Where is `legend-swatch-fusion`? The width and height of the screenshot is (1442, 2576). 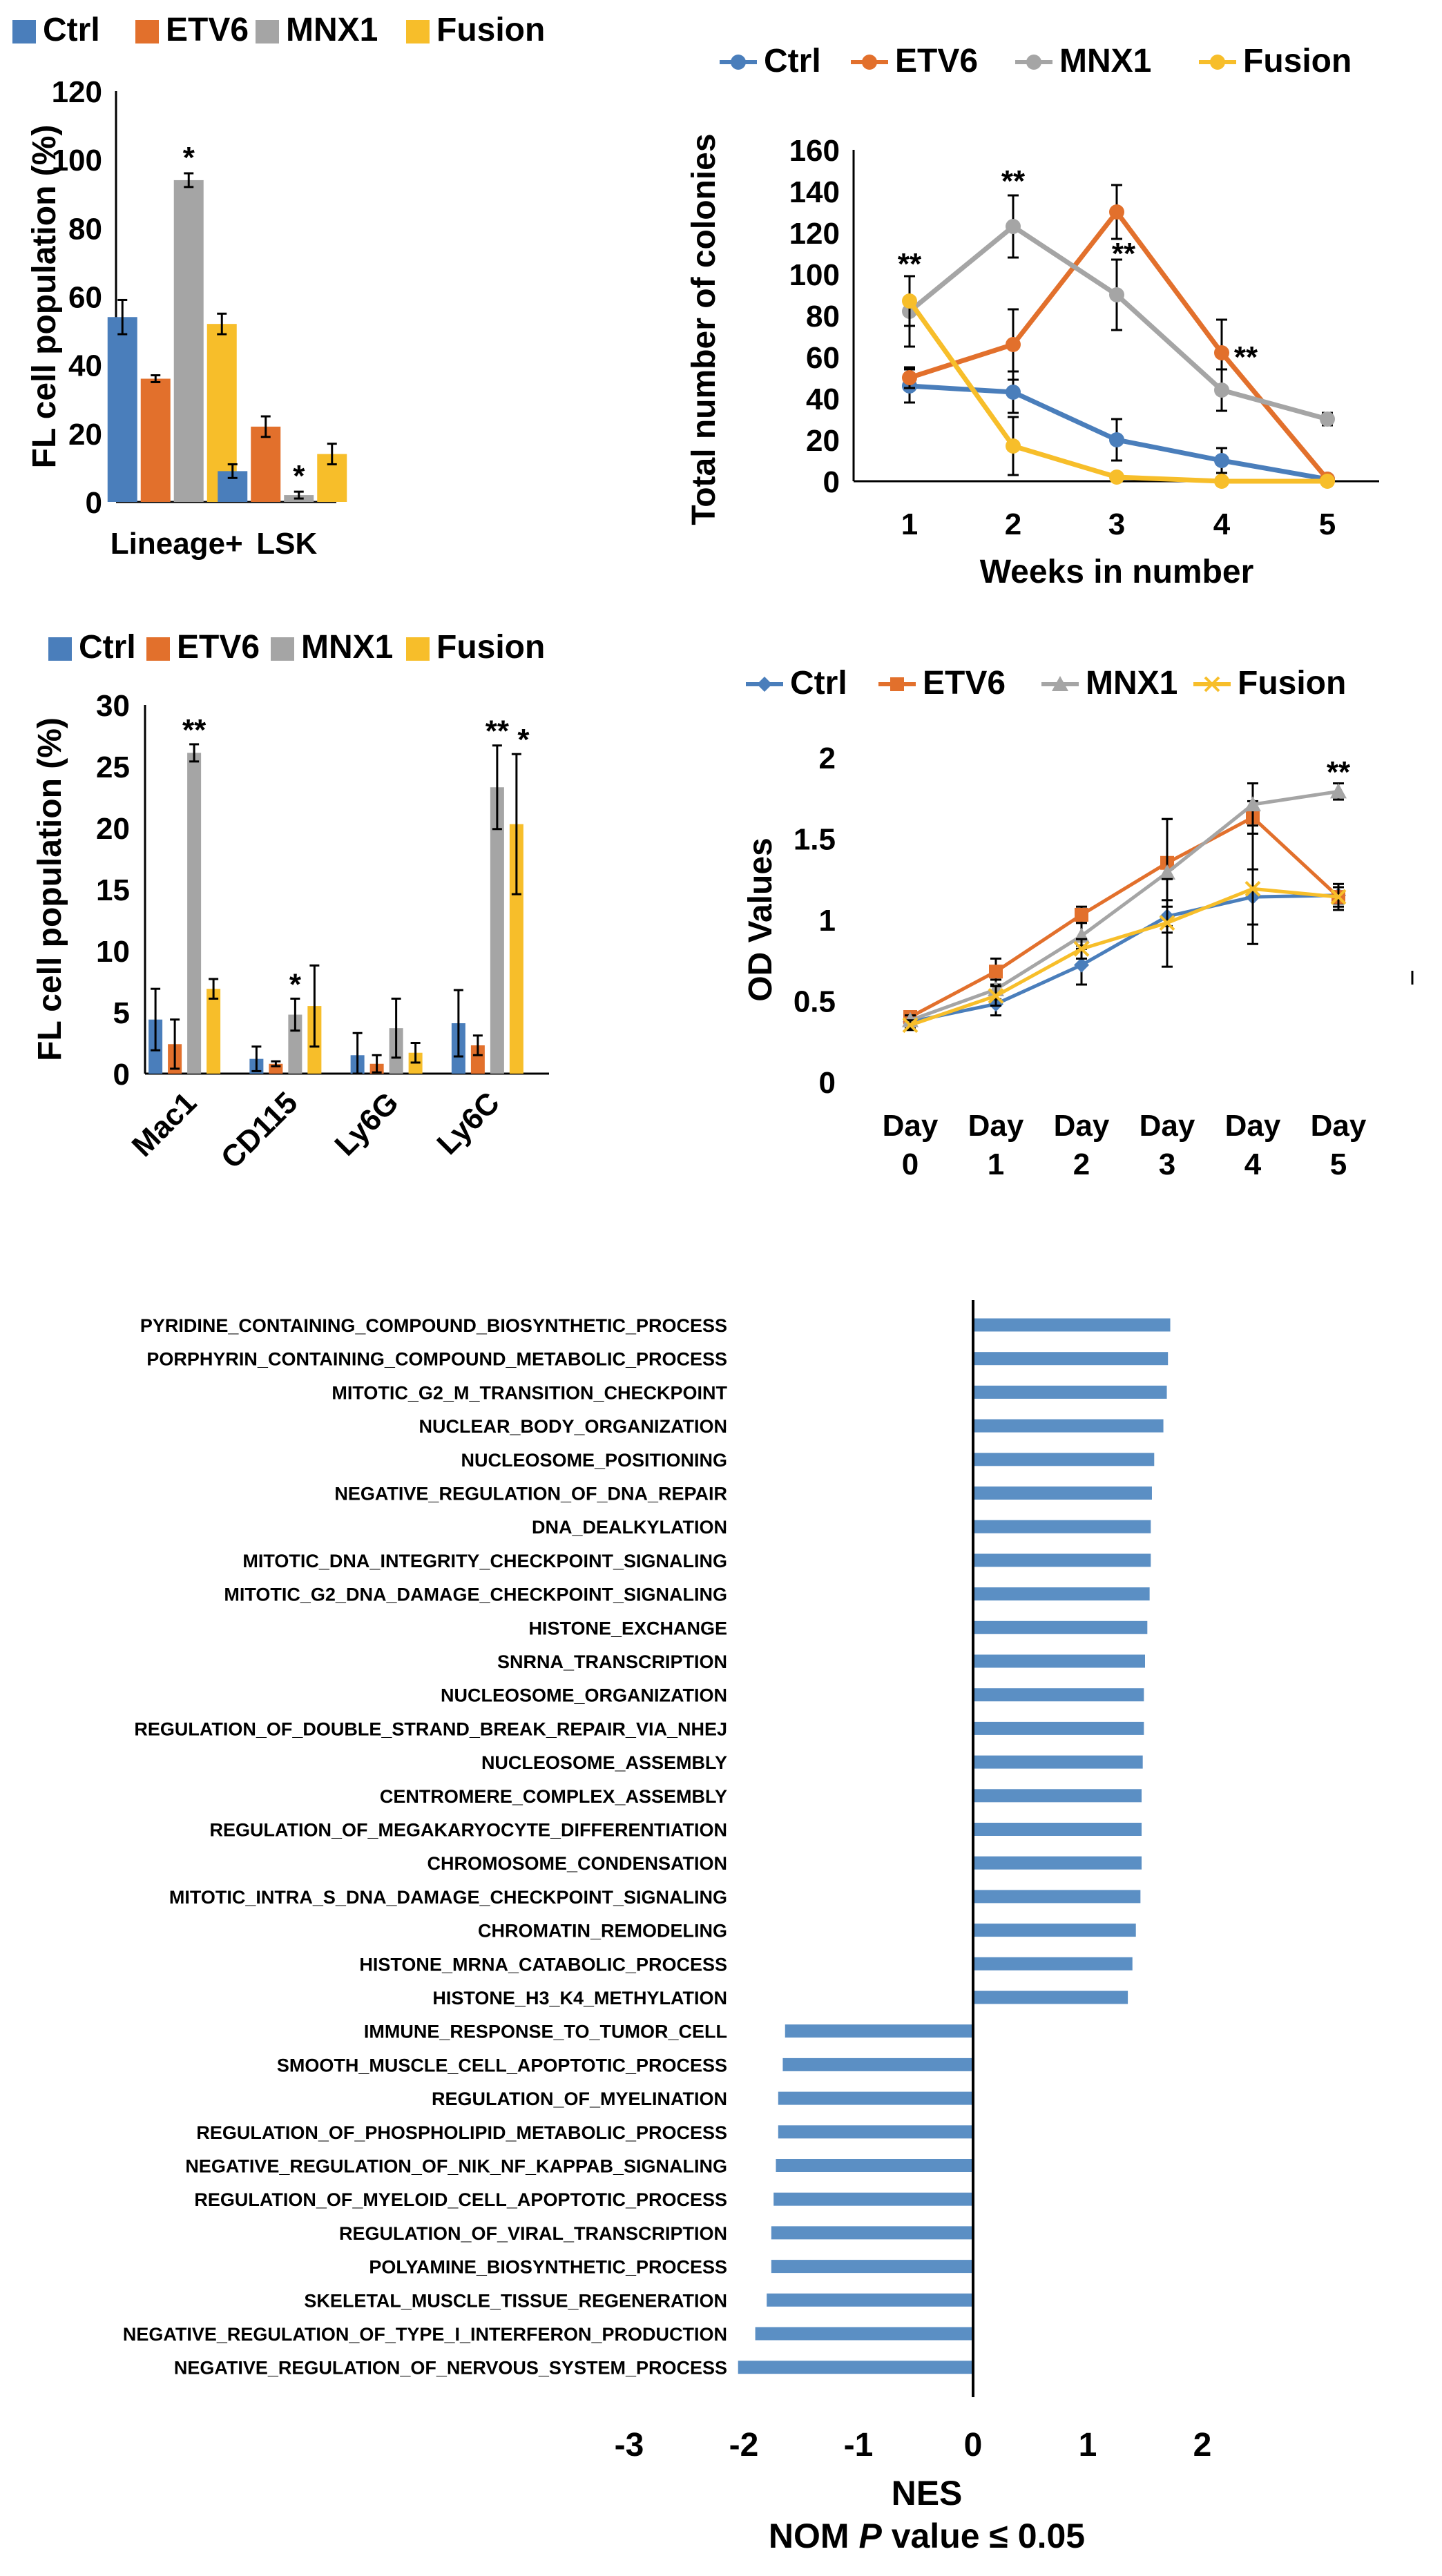
legend-swatch-fusion is located at coordinates (418, 32).